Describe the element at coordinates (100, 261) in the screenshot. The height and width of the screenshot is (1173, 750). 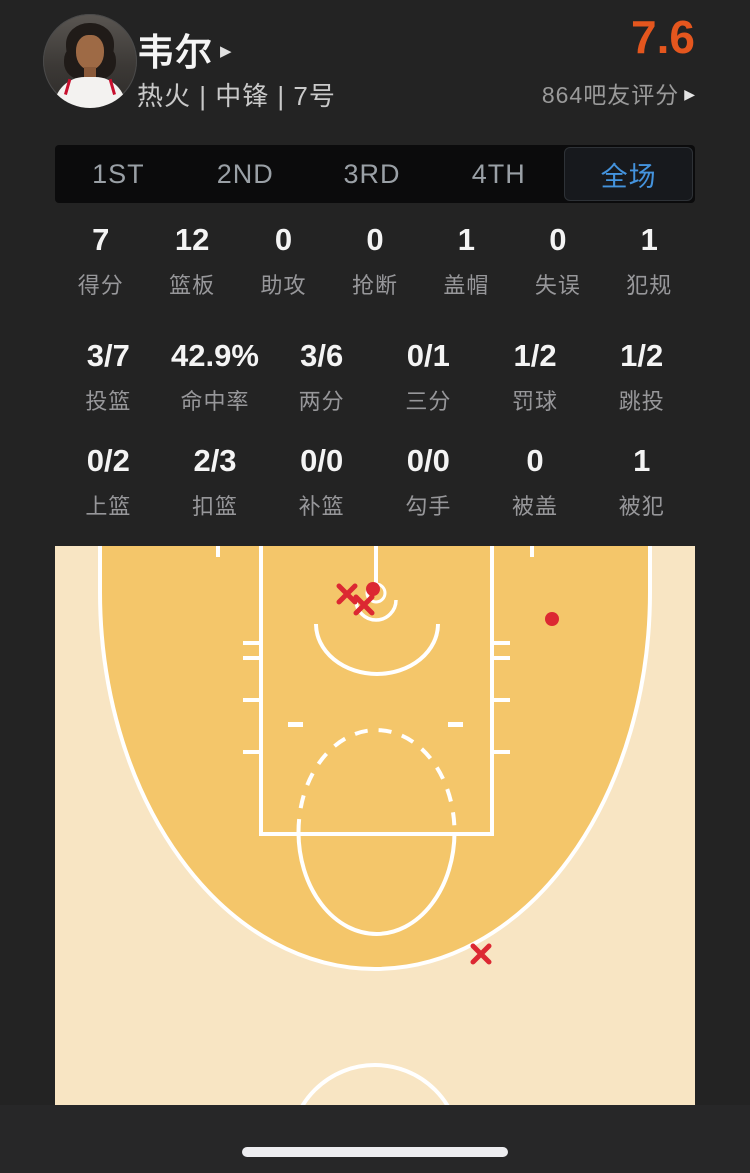
I see `stat-points: 7 得分` at that location.